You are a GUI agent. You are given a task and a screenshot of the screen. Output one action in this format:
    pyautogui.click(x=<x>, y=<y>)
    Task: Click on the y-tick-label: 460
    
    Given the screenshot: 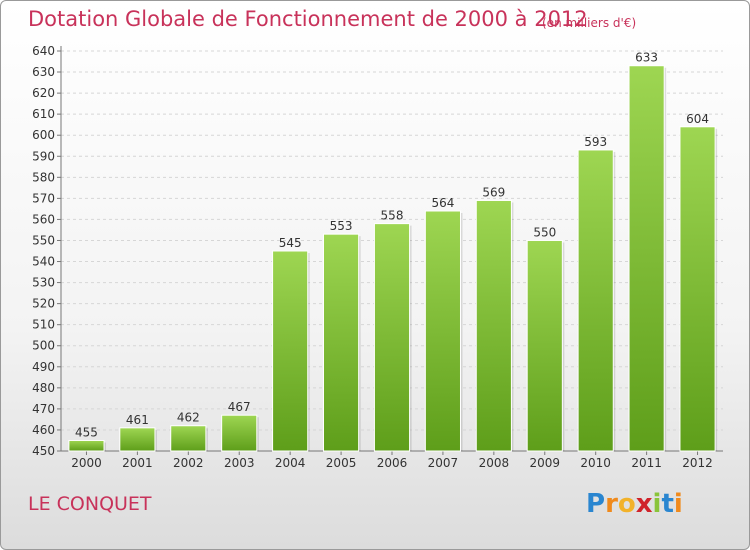 What is the action you would take?
    pyautogui.click(x=43, y=430)
    